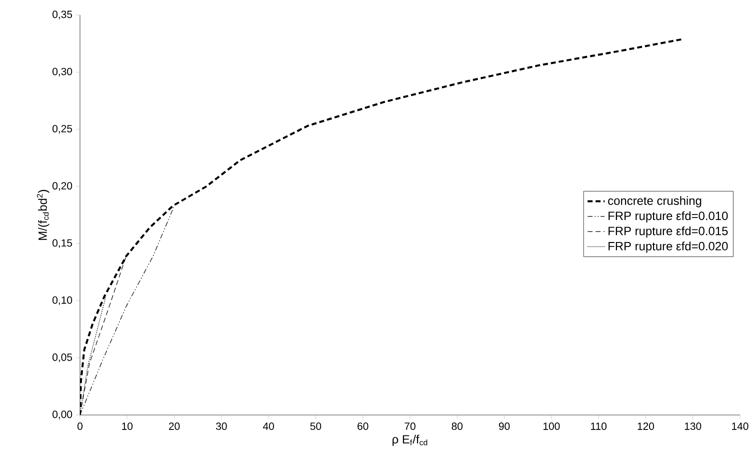 This screenshot has width=753, height=474. I want to click on x-axis-title: ρ E$_{f}$/f$_{cd}$, so click(410, 440).